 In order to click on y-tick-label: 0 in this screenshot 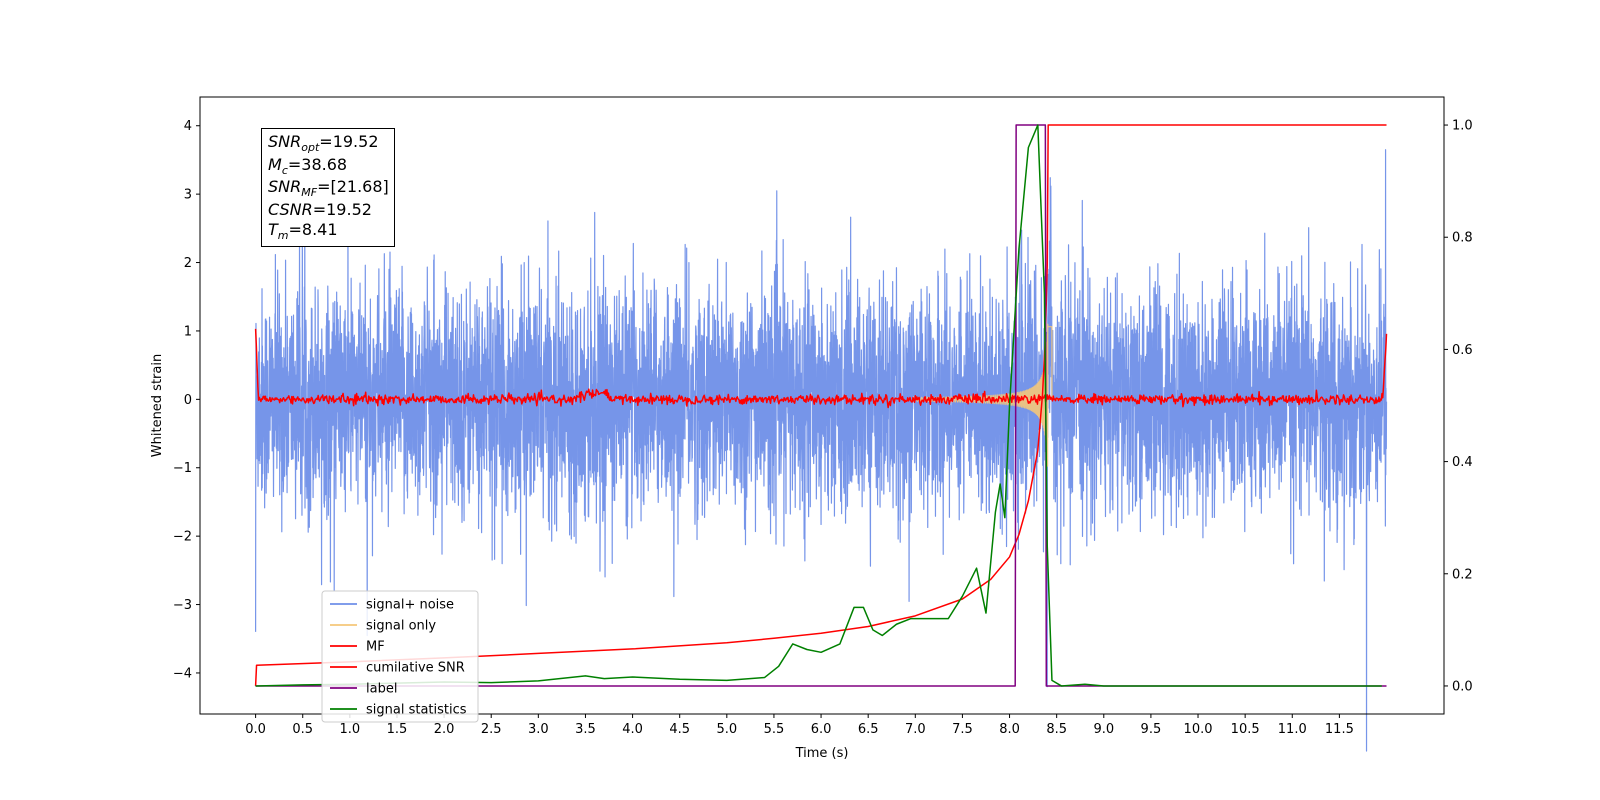, I will do `click(188, 400)`.